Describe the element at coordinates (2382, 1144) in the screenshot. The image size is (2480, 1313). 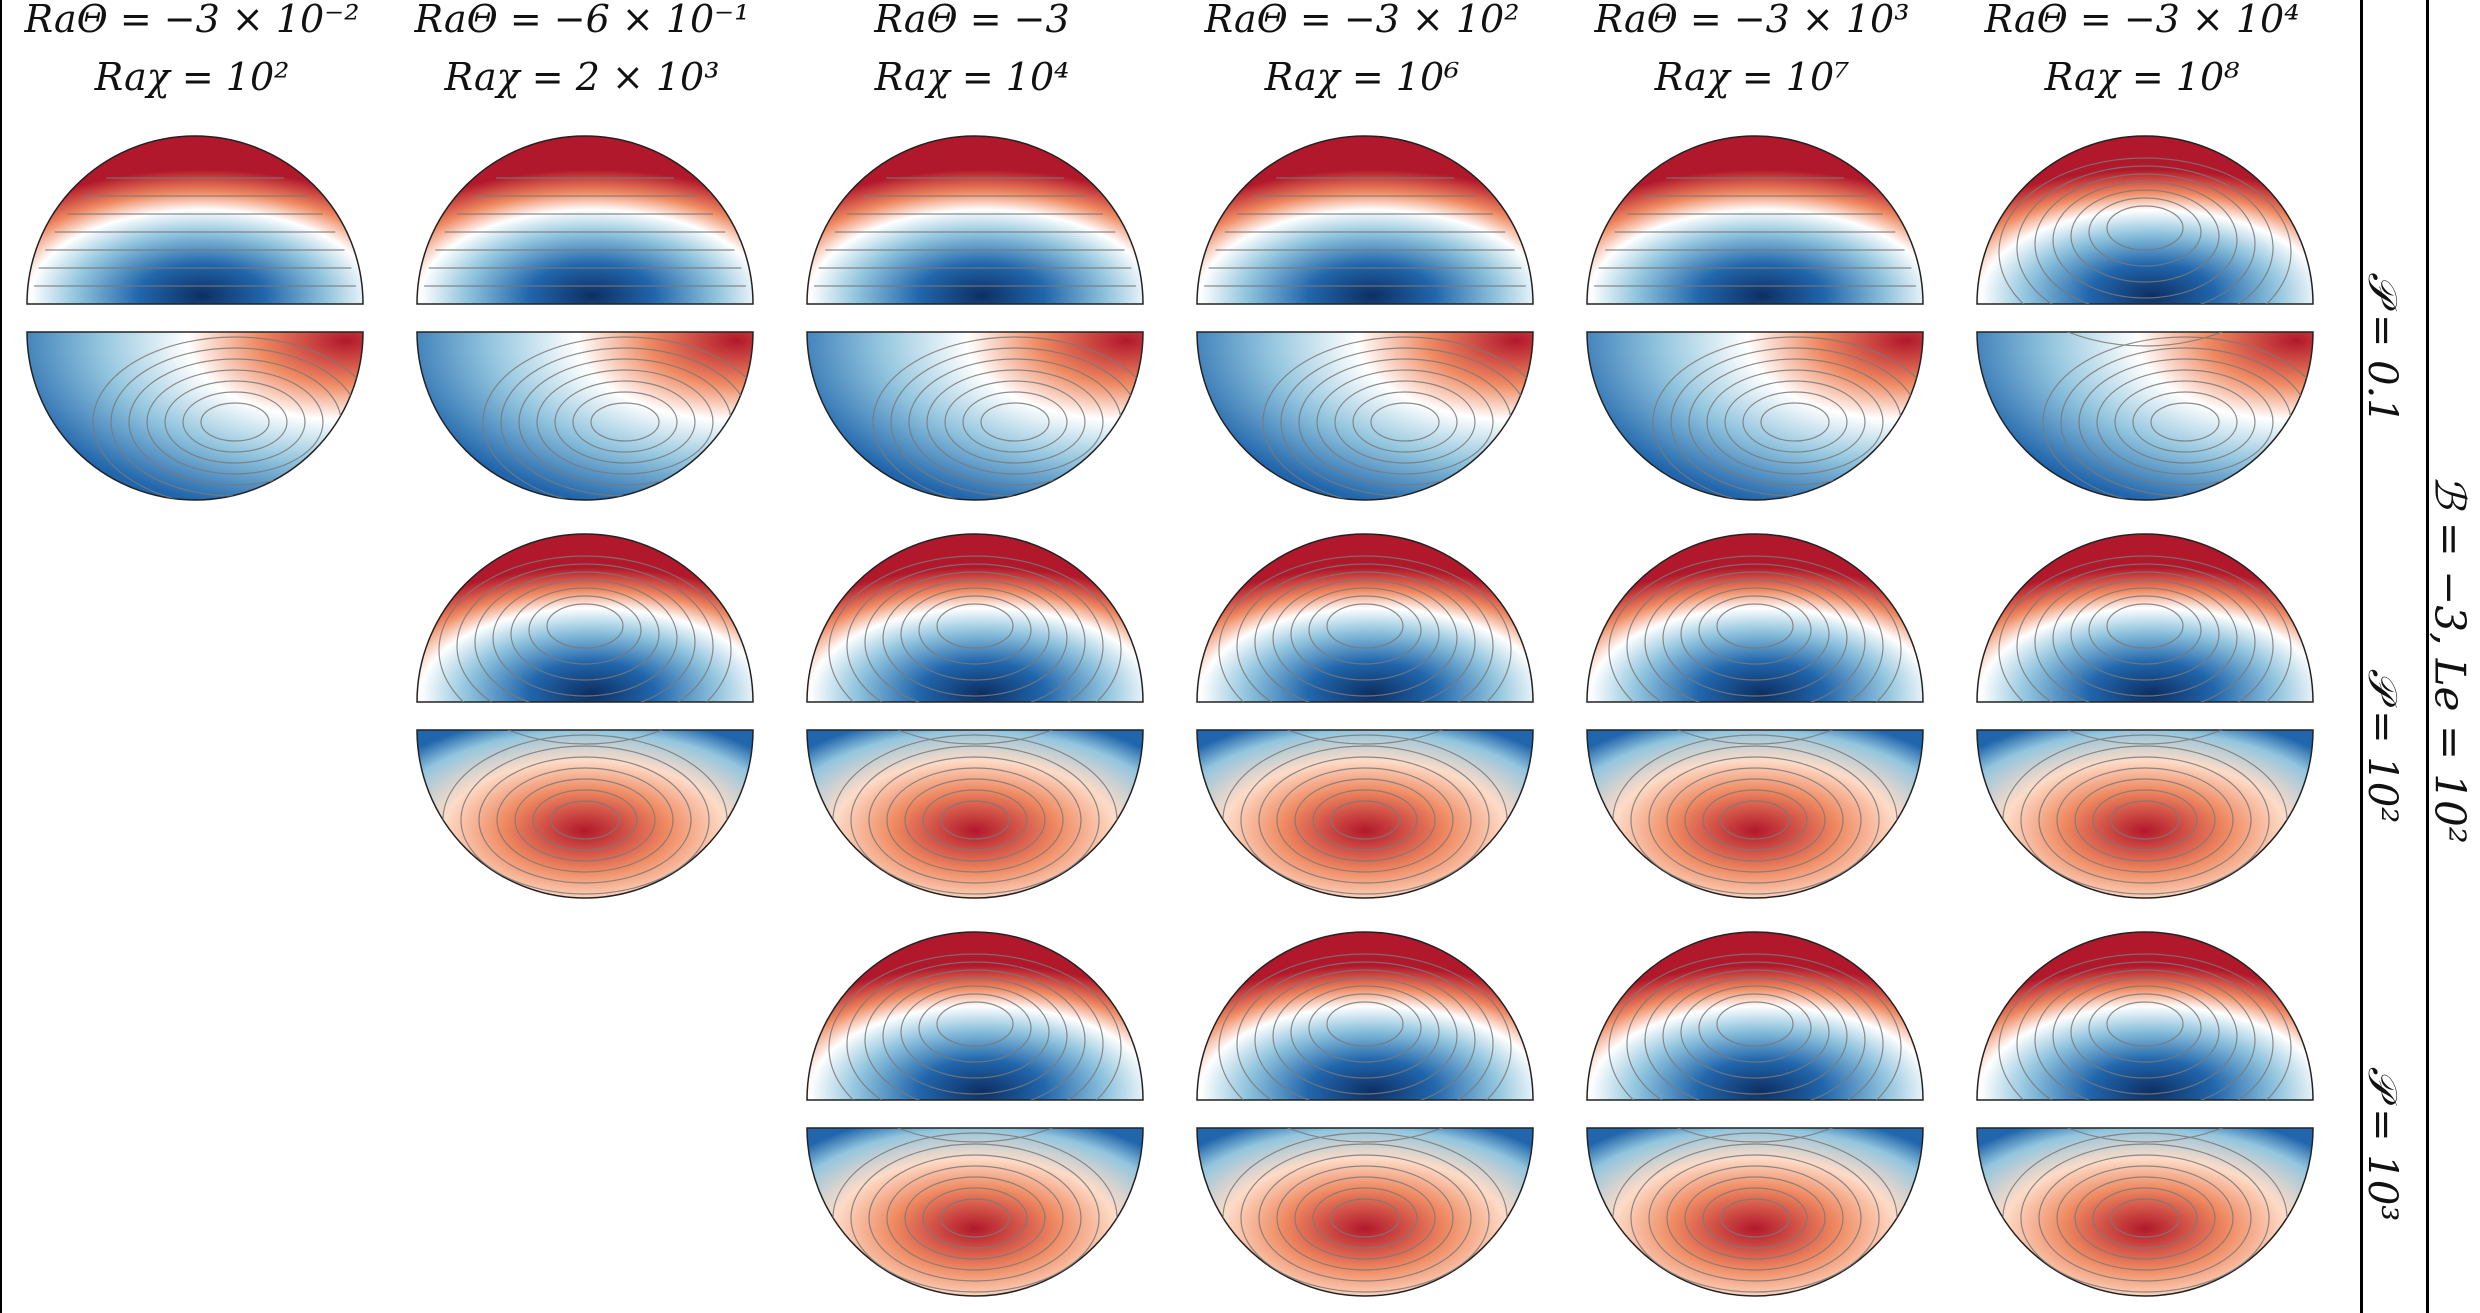
I see `row-label-prandtl: 𝒫 = 10³` at that location.